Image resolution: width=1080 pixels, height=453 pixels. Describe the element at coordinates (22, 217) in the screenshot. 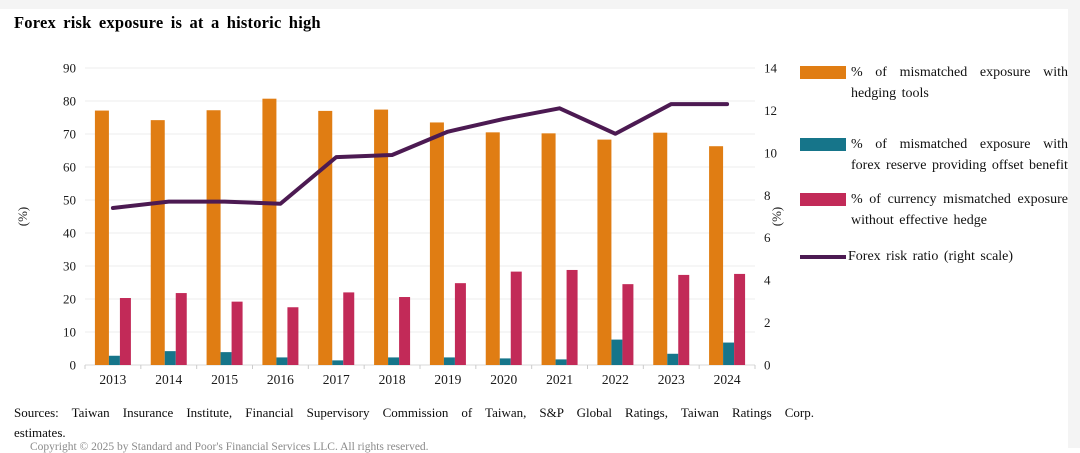

I see `left-axis-title: (%)` at that location.